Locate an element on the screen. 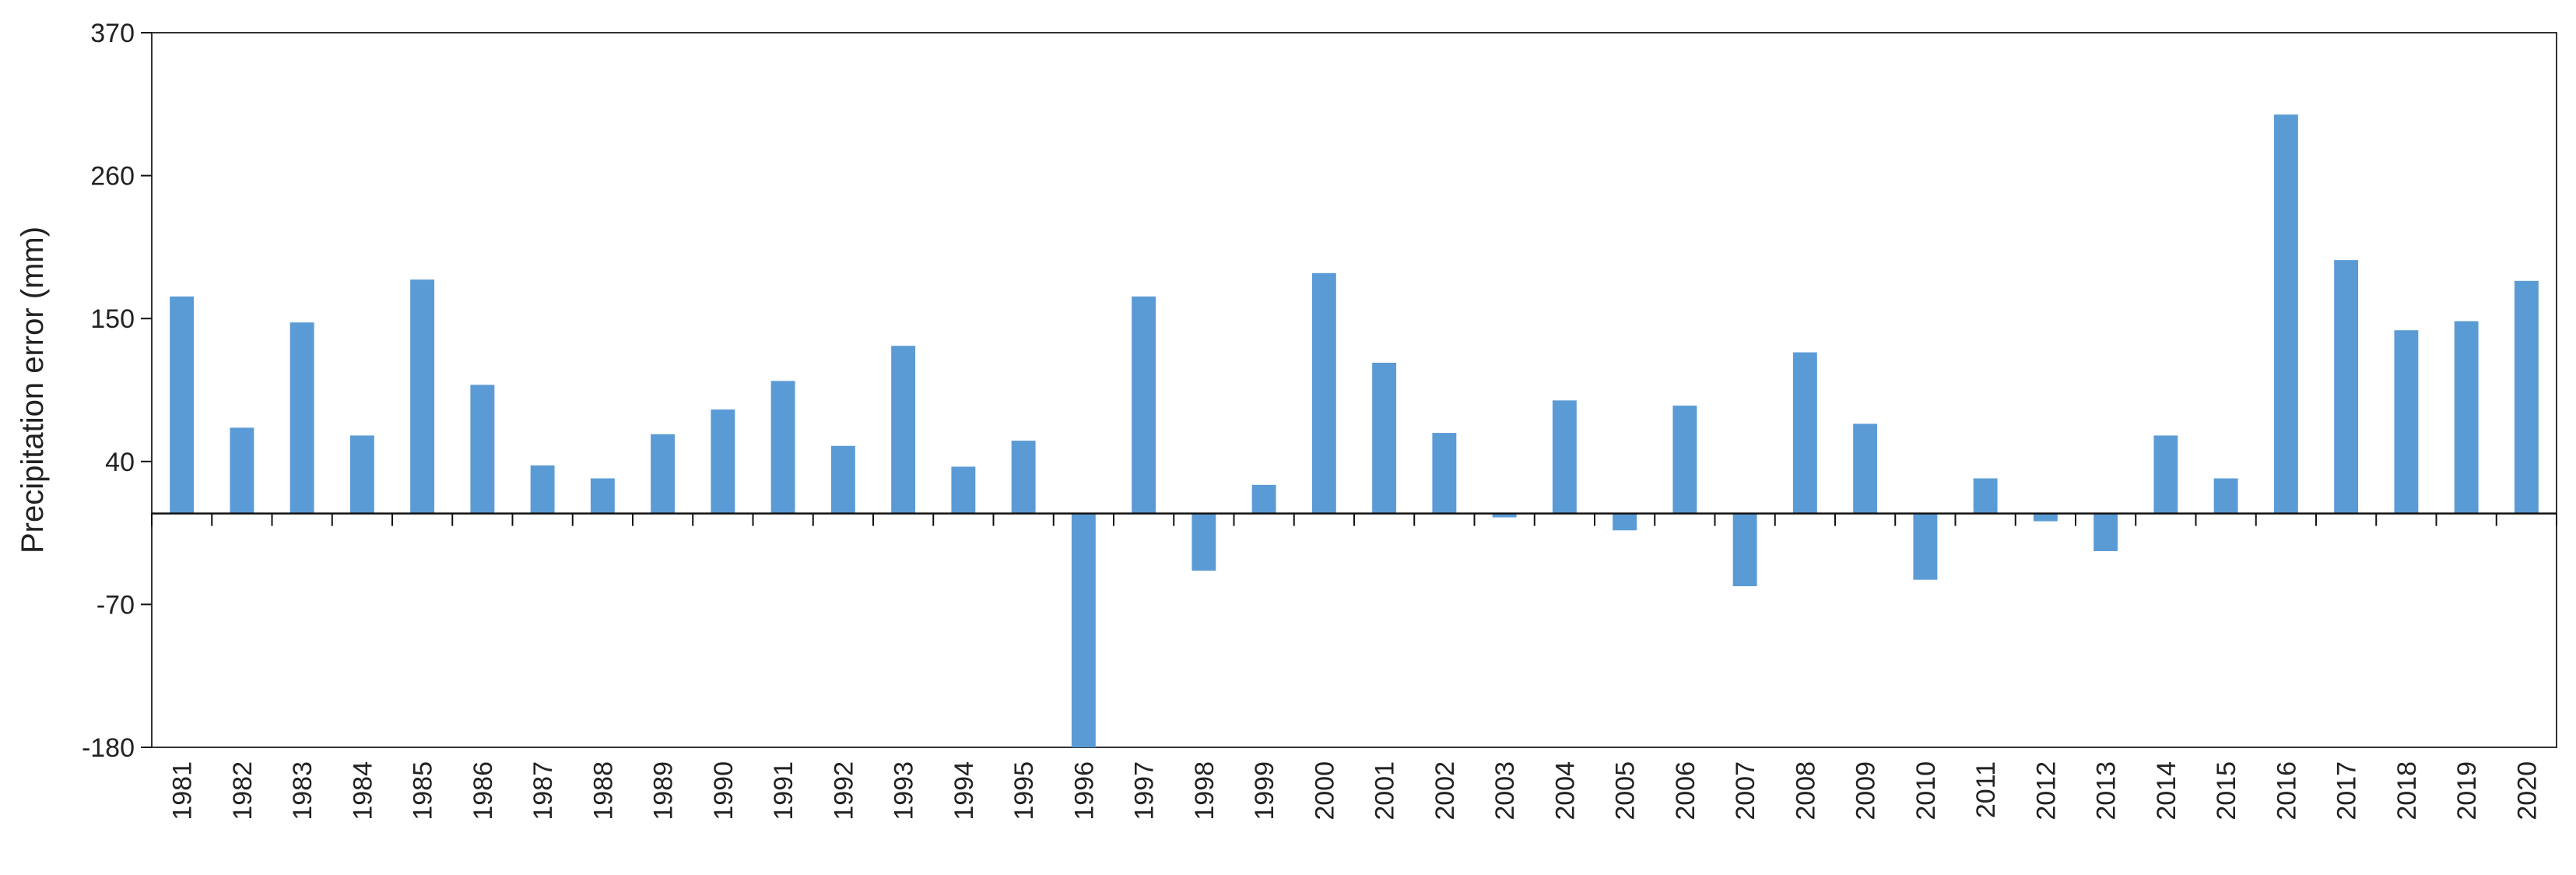 The height and width of the screenshot is (875, 2576). bar-2017 is located at coordinates (2347, 387).